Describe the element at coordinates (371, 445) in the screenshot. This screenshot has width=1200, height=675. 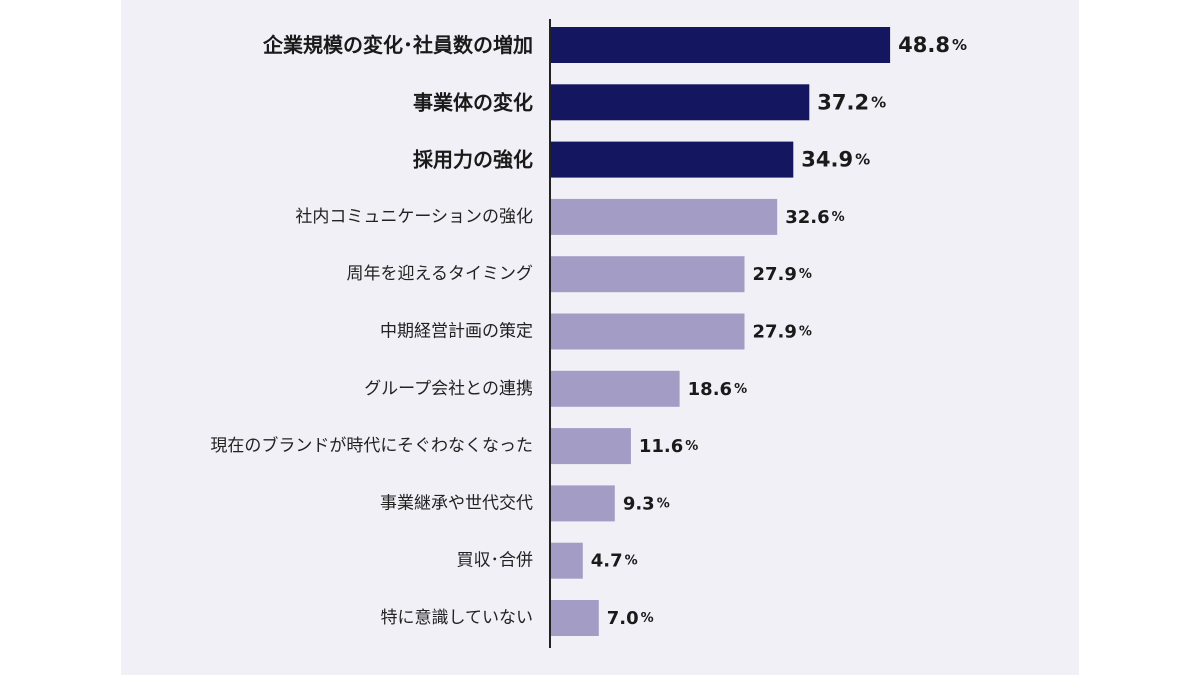
I see `category-label-8: 現在のブランドが時代にそぐわなくなった` at that location.